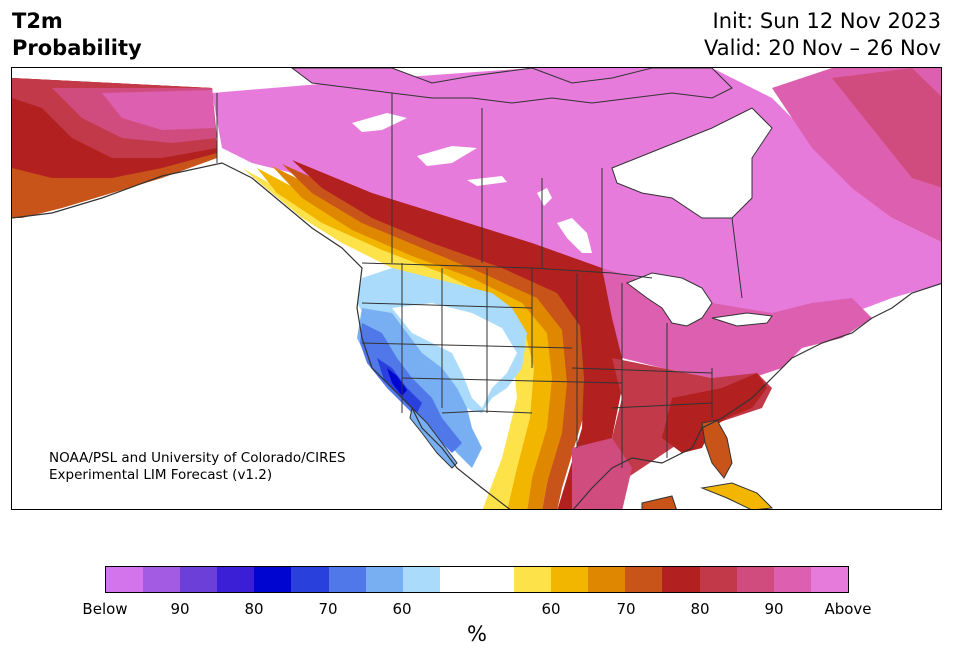 Image resolution: width=953 pixels, height=659 pixels. What do you see at coordinates (774, 609) in the screenshot?
I see `tick-label-above-90: 90` at bounding box center [774, 609].